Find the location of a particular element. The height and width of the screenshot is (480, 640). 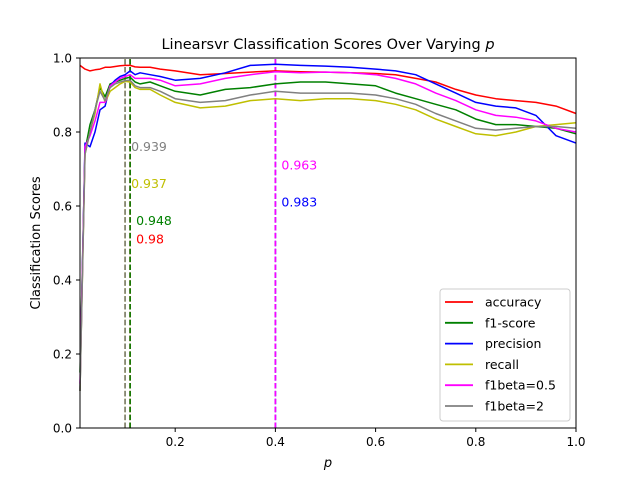

legend-label-f1beta-0-5: f1beta=0.5 is located at coordinates (520, 385).